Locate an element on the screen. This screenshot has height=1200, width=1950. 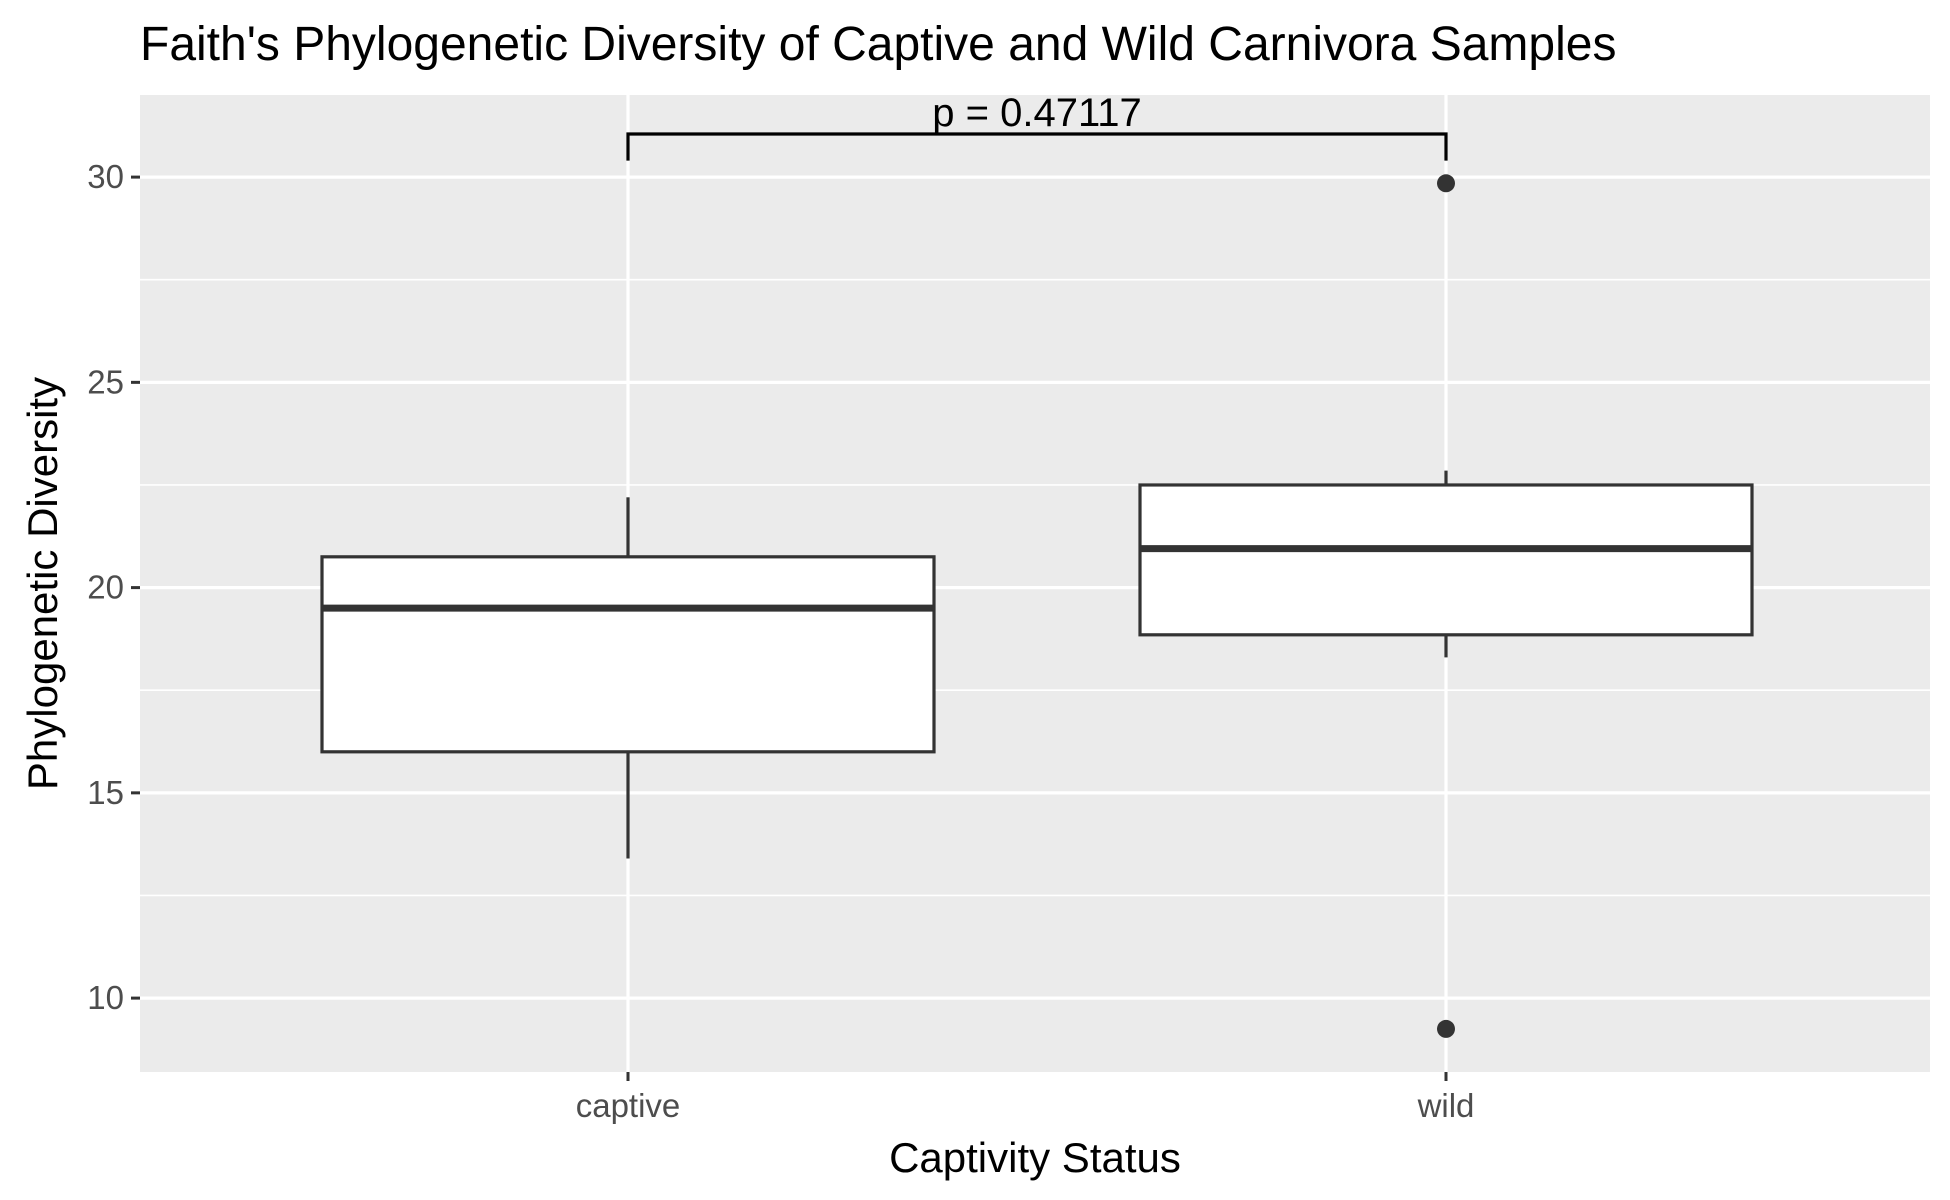
x-axis: captive wild is located at coordinates (1025, 1098).